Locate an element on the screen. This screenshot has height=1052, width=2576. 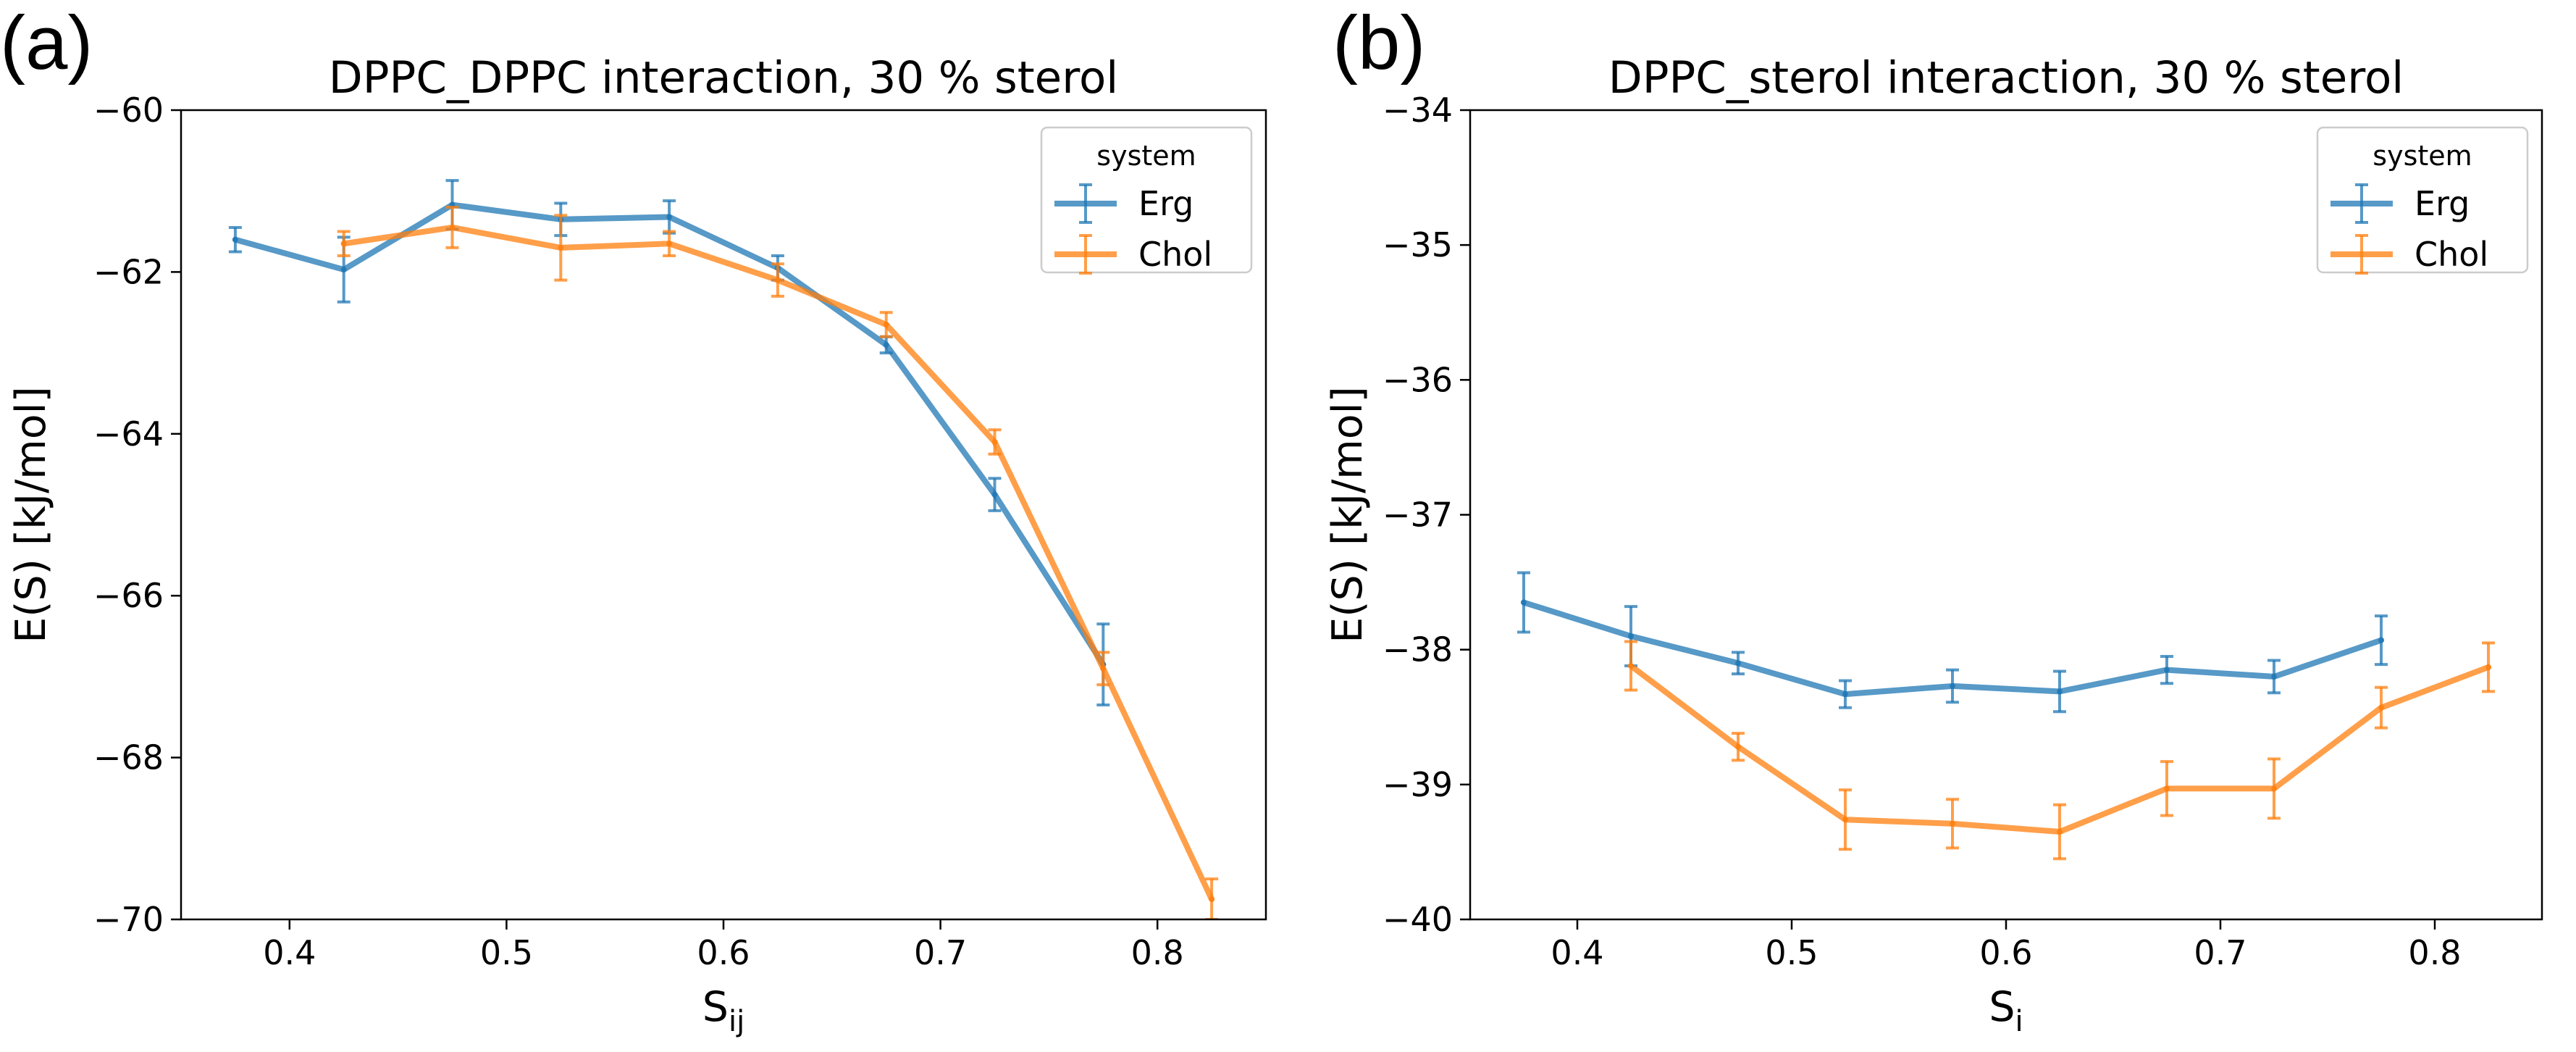
x-axis-label-sub: ij is located at coordinates (736, 1021).